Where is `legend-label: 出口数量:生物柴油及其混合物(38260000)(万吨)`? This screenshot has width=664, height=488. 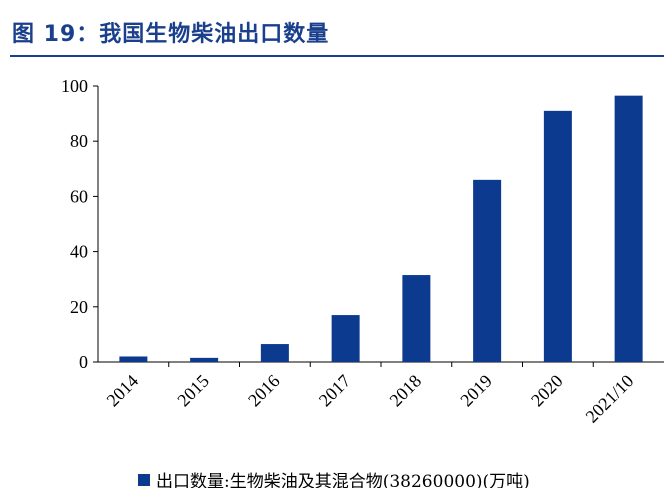 legend-label: 出口数量:生物柴油及其混合物(38260000)(万吨) is located at coordinates (343, 480).